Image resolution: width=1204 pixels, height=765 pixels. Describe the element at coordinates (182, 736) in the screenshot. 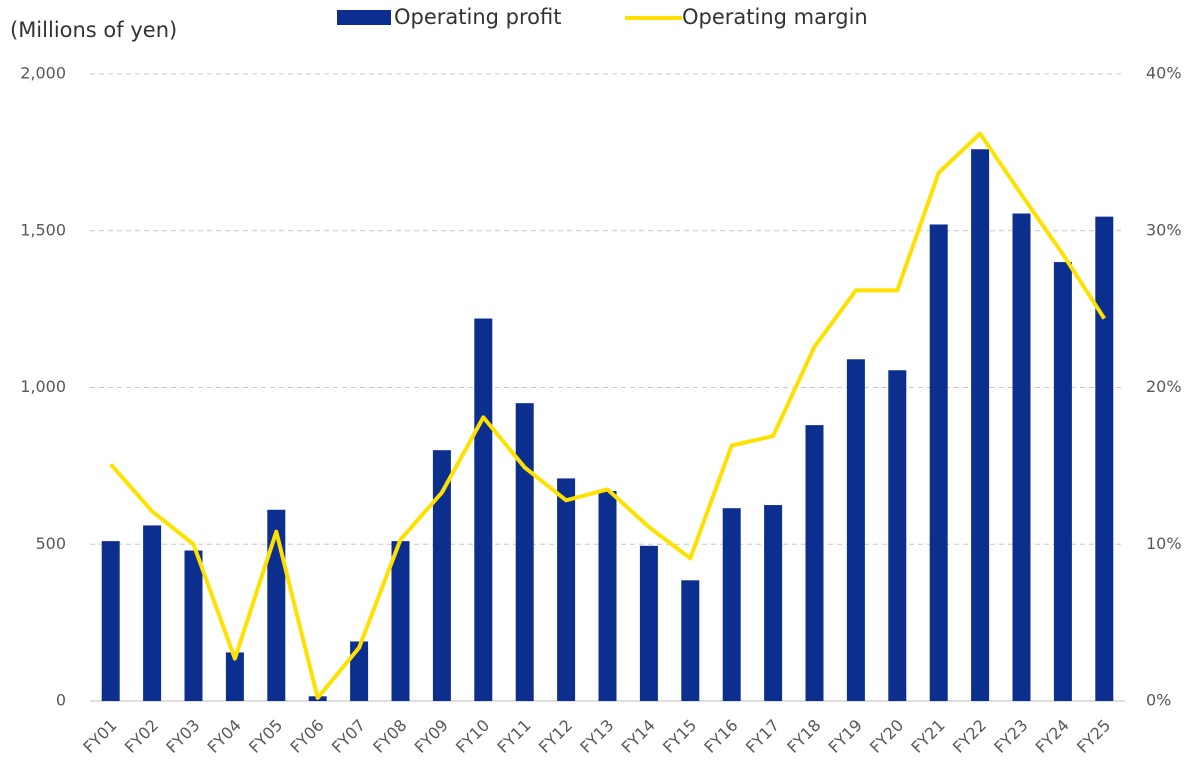

I see `x-tick-label: FY03` at that location.